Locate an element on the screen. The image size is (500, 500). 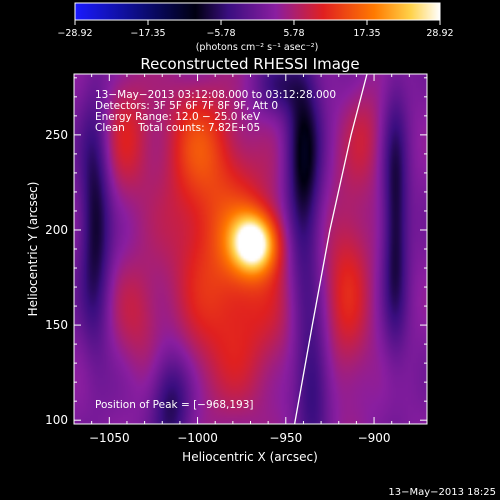
colorbar-tick-label: −5.78 is located at coordinates (220, 33).